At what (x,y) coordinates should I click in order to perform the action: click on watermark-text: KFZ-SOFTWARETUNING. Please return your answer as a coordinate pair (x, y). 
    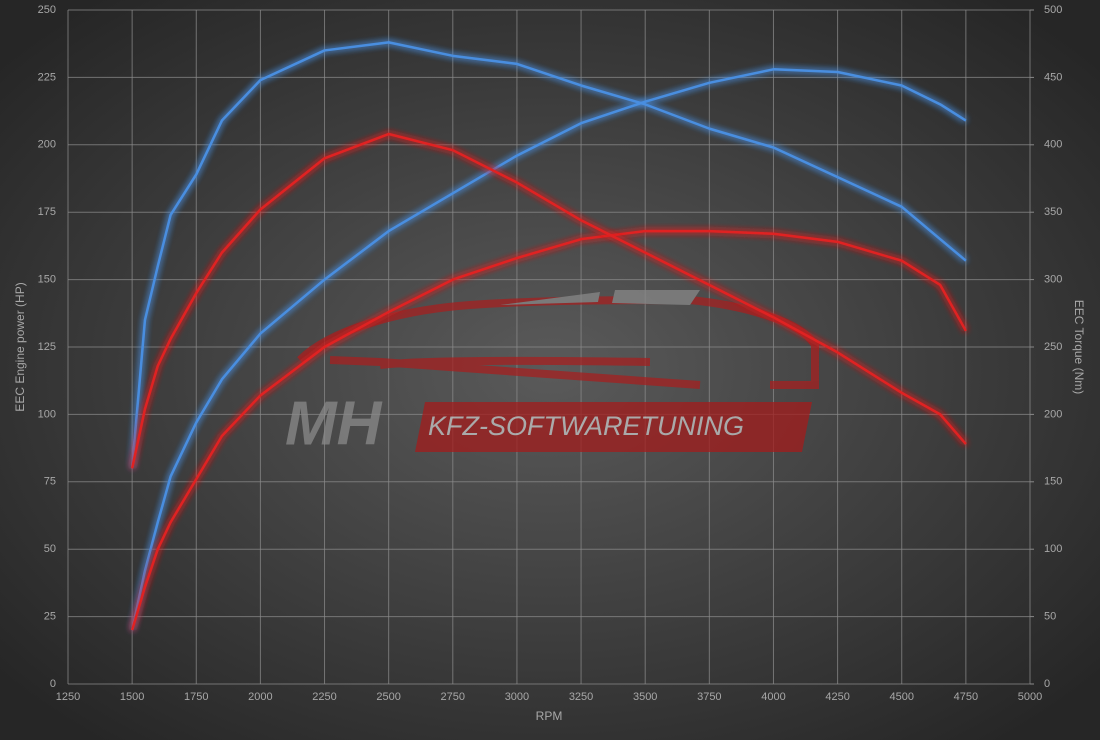
    Looking at the image, I should click on (586, 426).